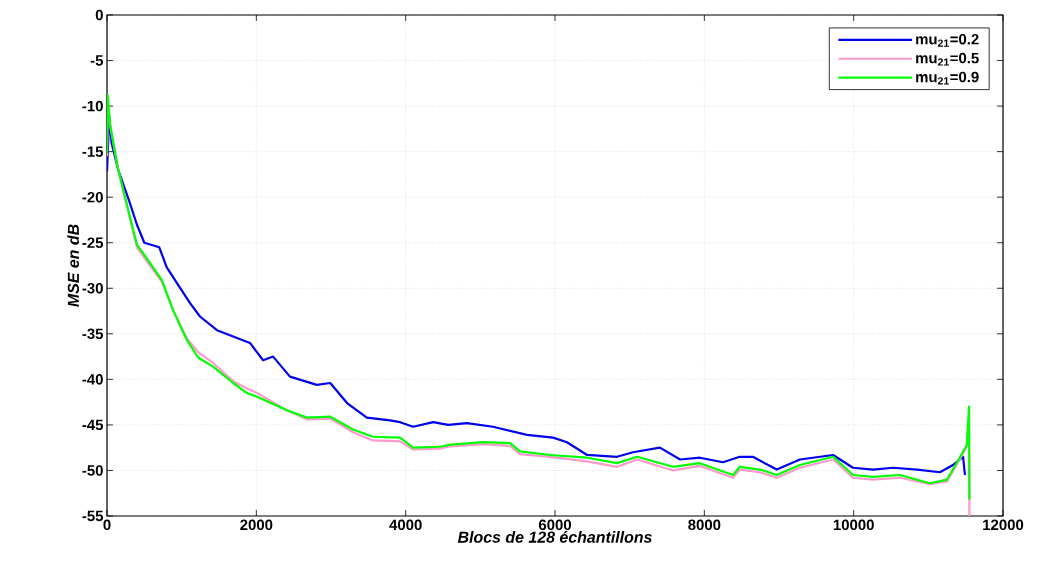 This screenshot has height=579, width=1044. Describe the element at coordinates (947, 78) in the screenshot. I see `legend-label: mu$_{21}$=0.9` at that location.